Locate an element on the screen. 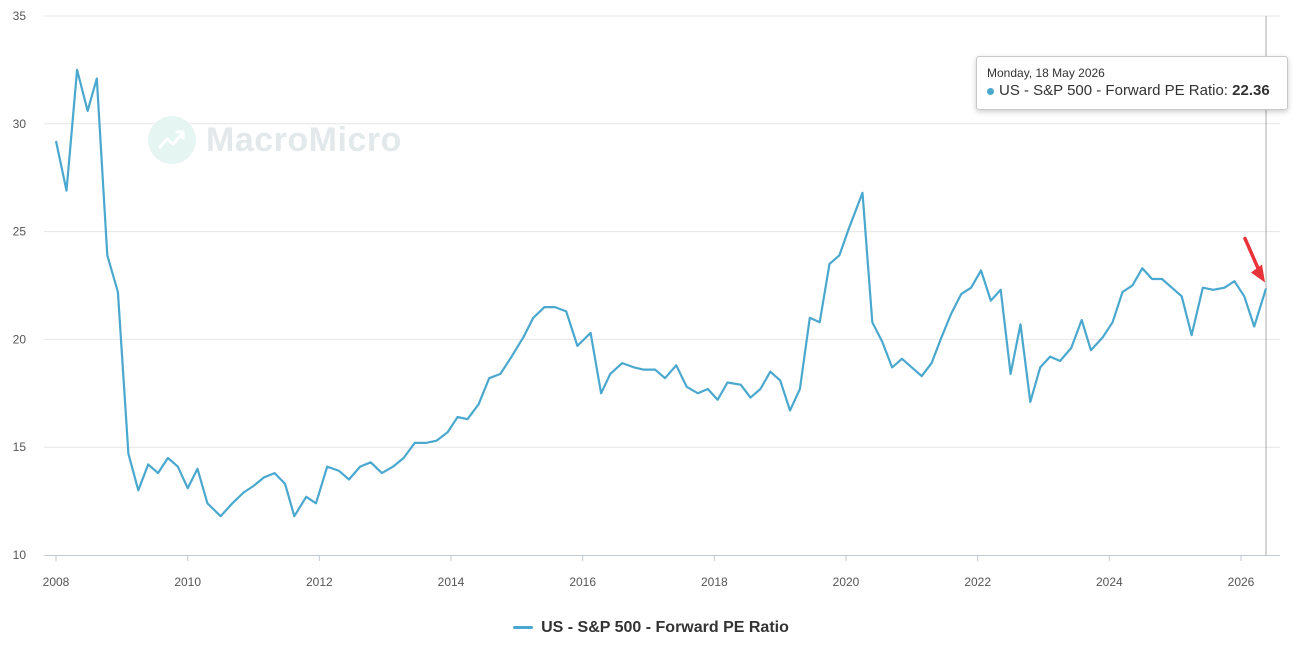  legend-item: US - S&P 500 - Forward PE Ratio is located at coordinates (651, 628).